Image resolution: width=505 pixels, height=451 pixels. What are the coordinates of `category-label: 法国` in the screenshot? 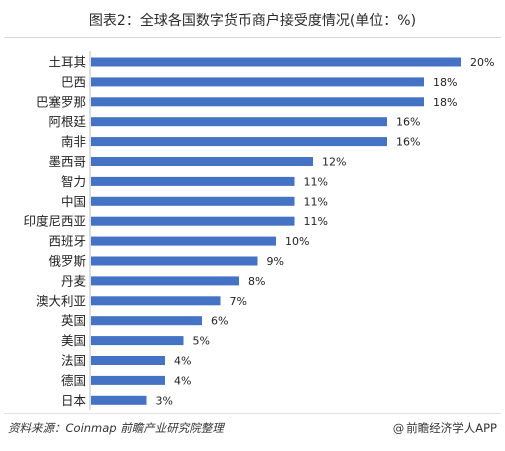 It's located at (73, 360).